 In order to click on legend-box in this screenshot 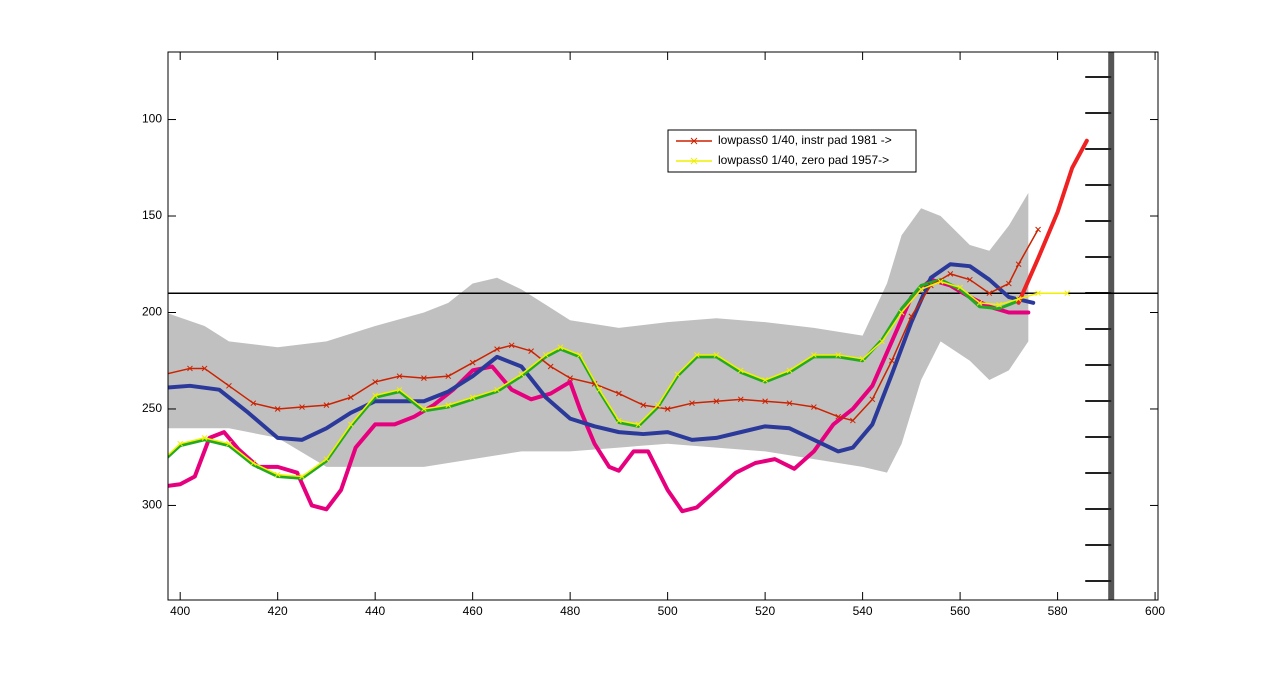, I will do `click(792, 151)`.